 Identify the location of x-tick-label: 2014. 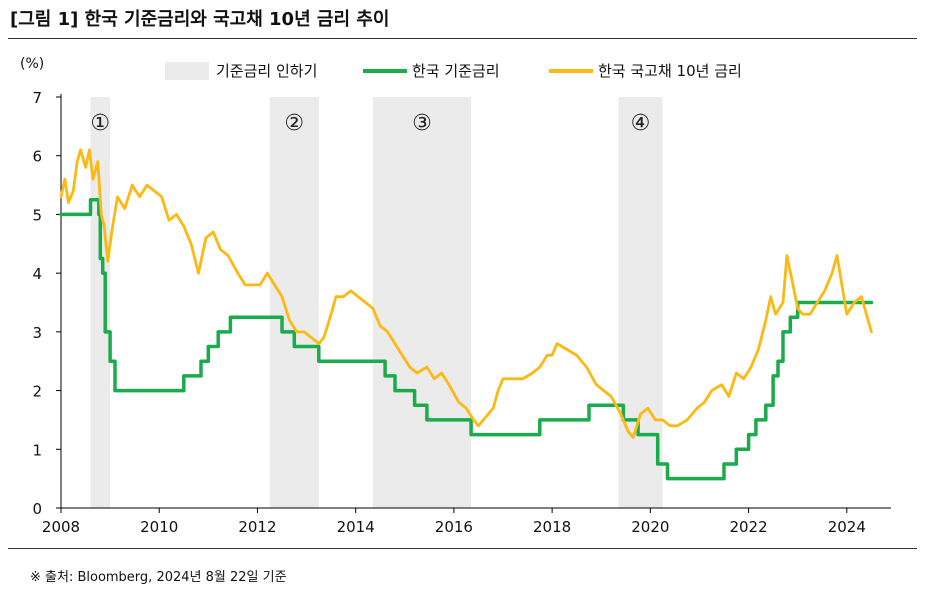
(356, 527).